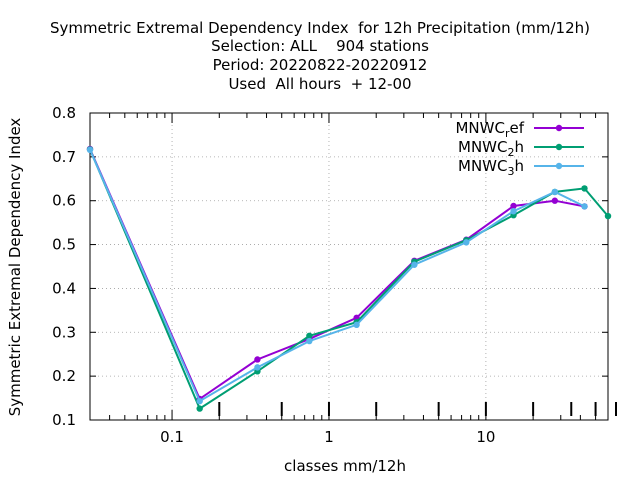 The height and width of the screenshot is (480, 640). Describe the element at coordinates (64, 245) in the screenshot. I see `y-tick-label: 0.5` at that location.